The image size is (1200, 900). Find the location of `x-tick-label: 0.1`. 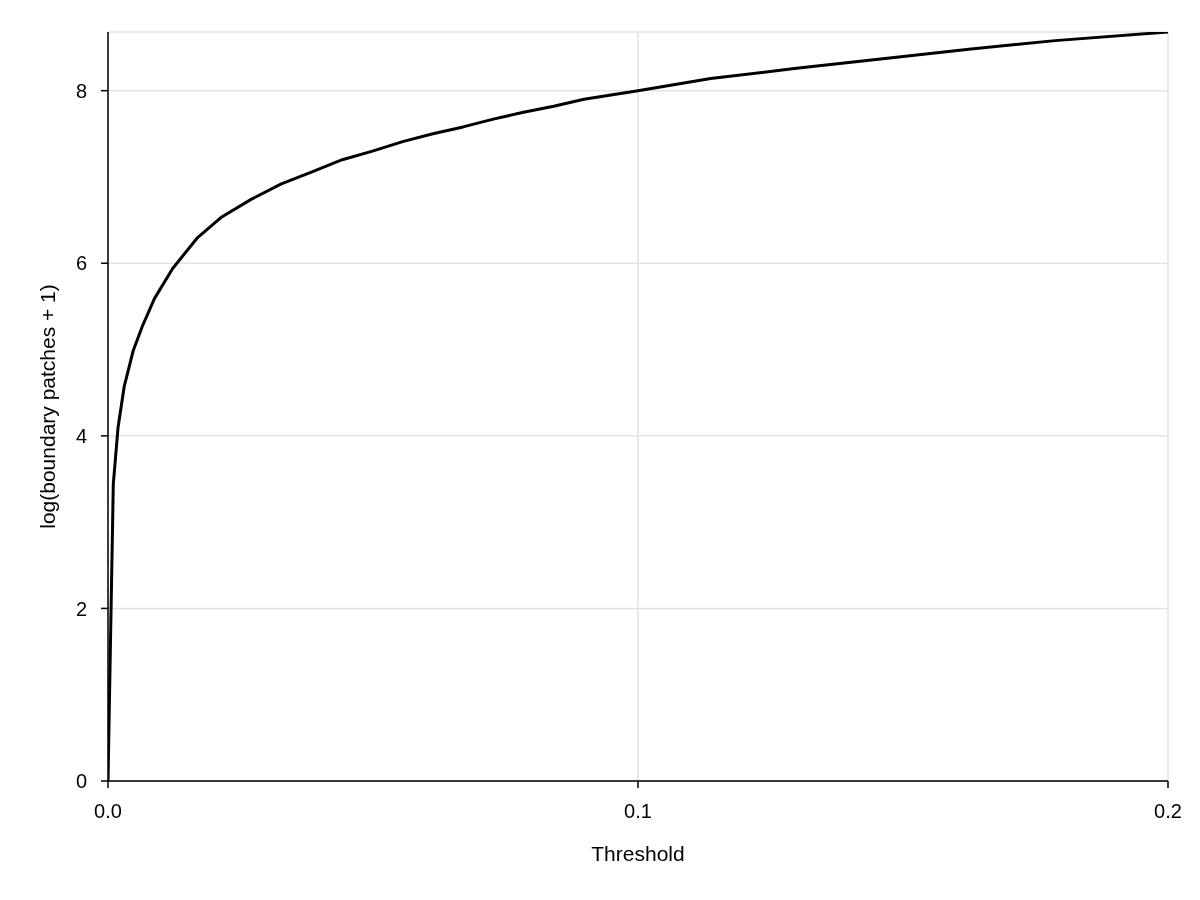

x-tick-label: 0.1 is located at coordinates (638, 811).